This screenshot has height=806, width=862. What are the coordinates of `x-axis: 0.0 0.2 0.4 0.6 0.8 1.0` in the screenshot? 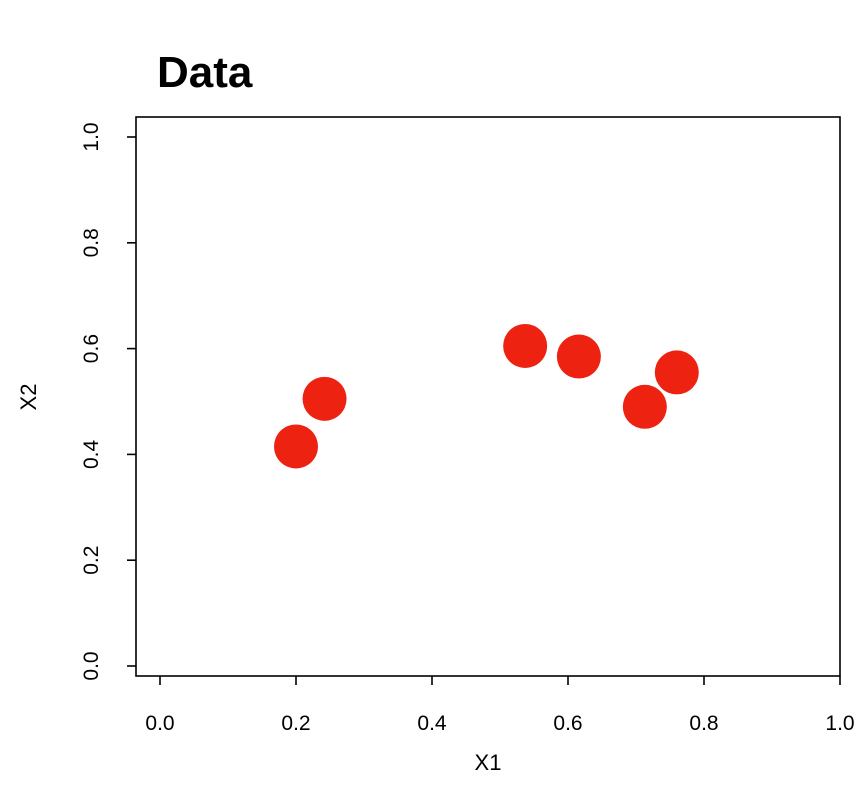 It's located at (500, 705).